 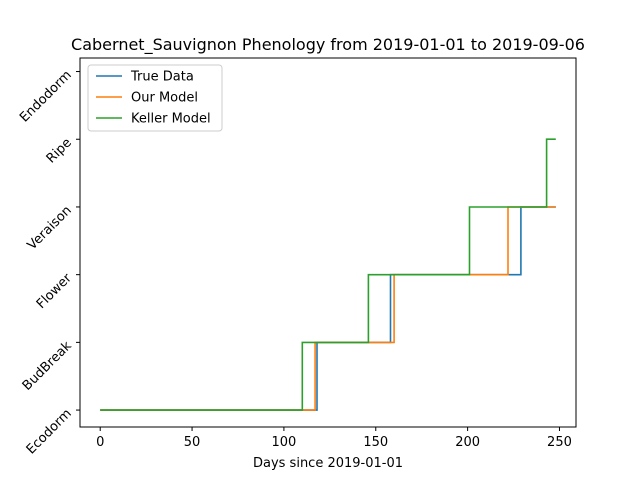 I want to click on legend-label-1: Our Model, so click(x=164, y=98).